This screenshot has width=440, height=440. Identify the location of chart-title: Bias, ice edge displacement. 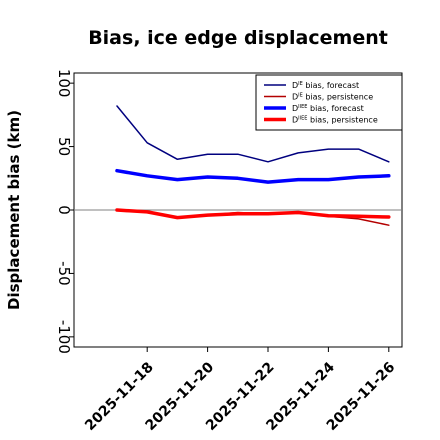
(238, 38).